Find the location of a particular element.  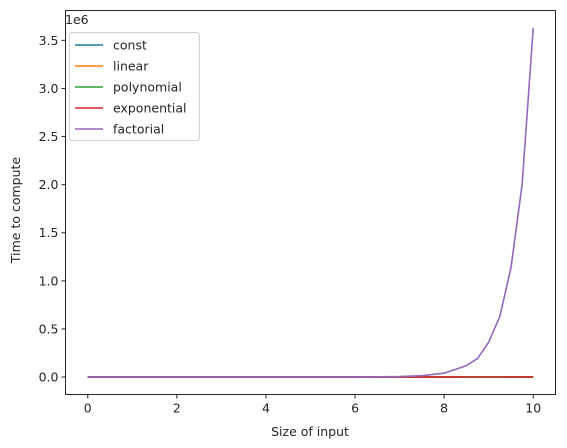

y-tick-label: 3.0 is located at coordinates (49, 88).